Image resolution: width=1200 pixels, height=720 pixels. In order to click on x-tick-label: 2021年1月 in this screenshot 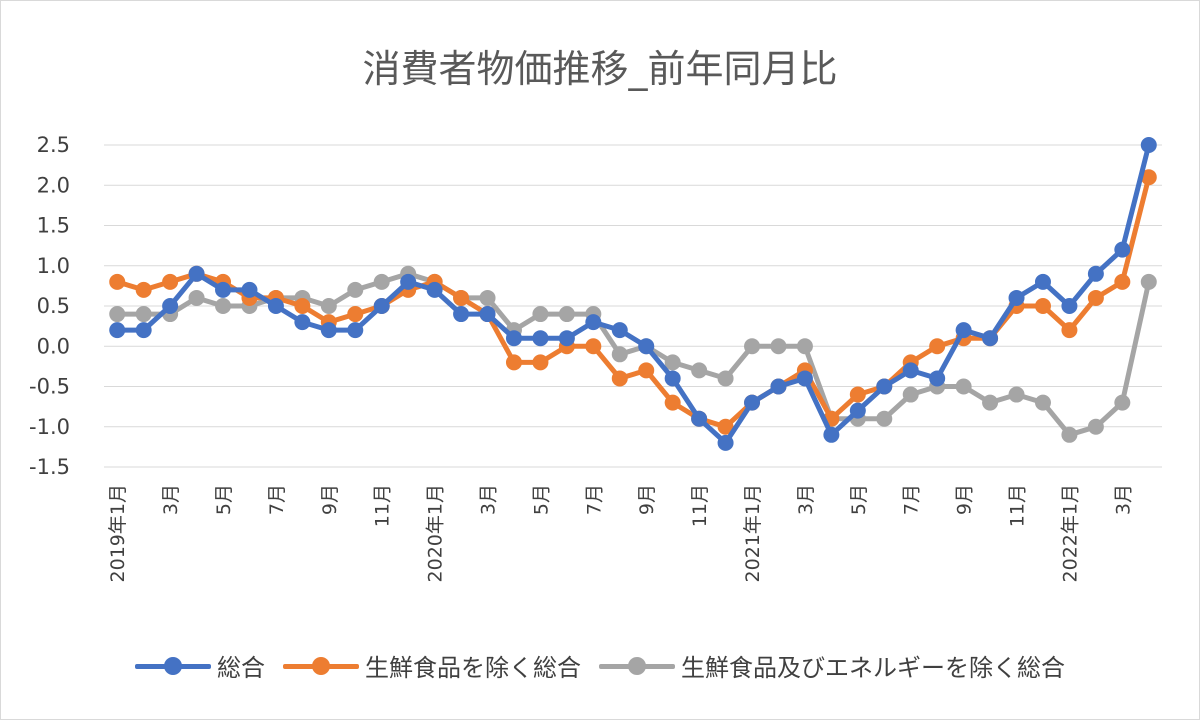, I will do `click(753, 533)`.